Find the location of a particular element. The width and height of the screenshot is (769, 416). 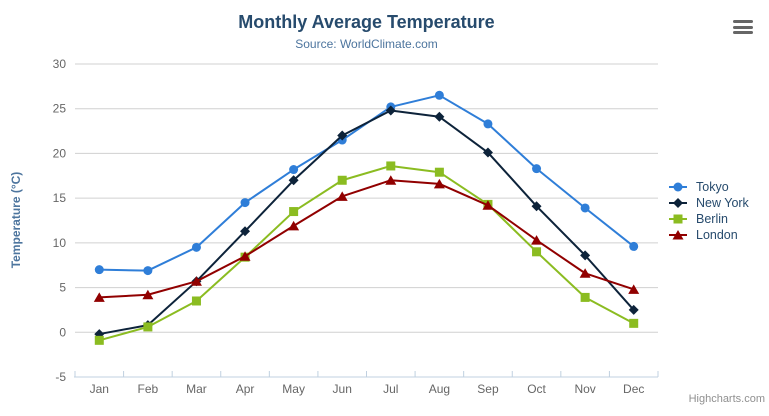

data-point-london-aug is located at coordinates (439, 183).